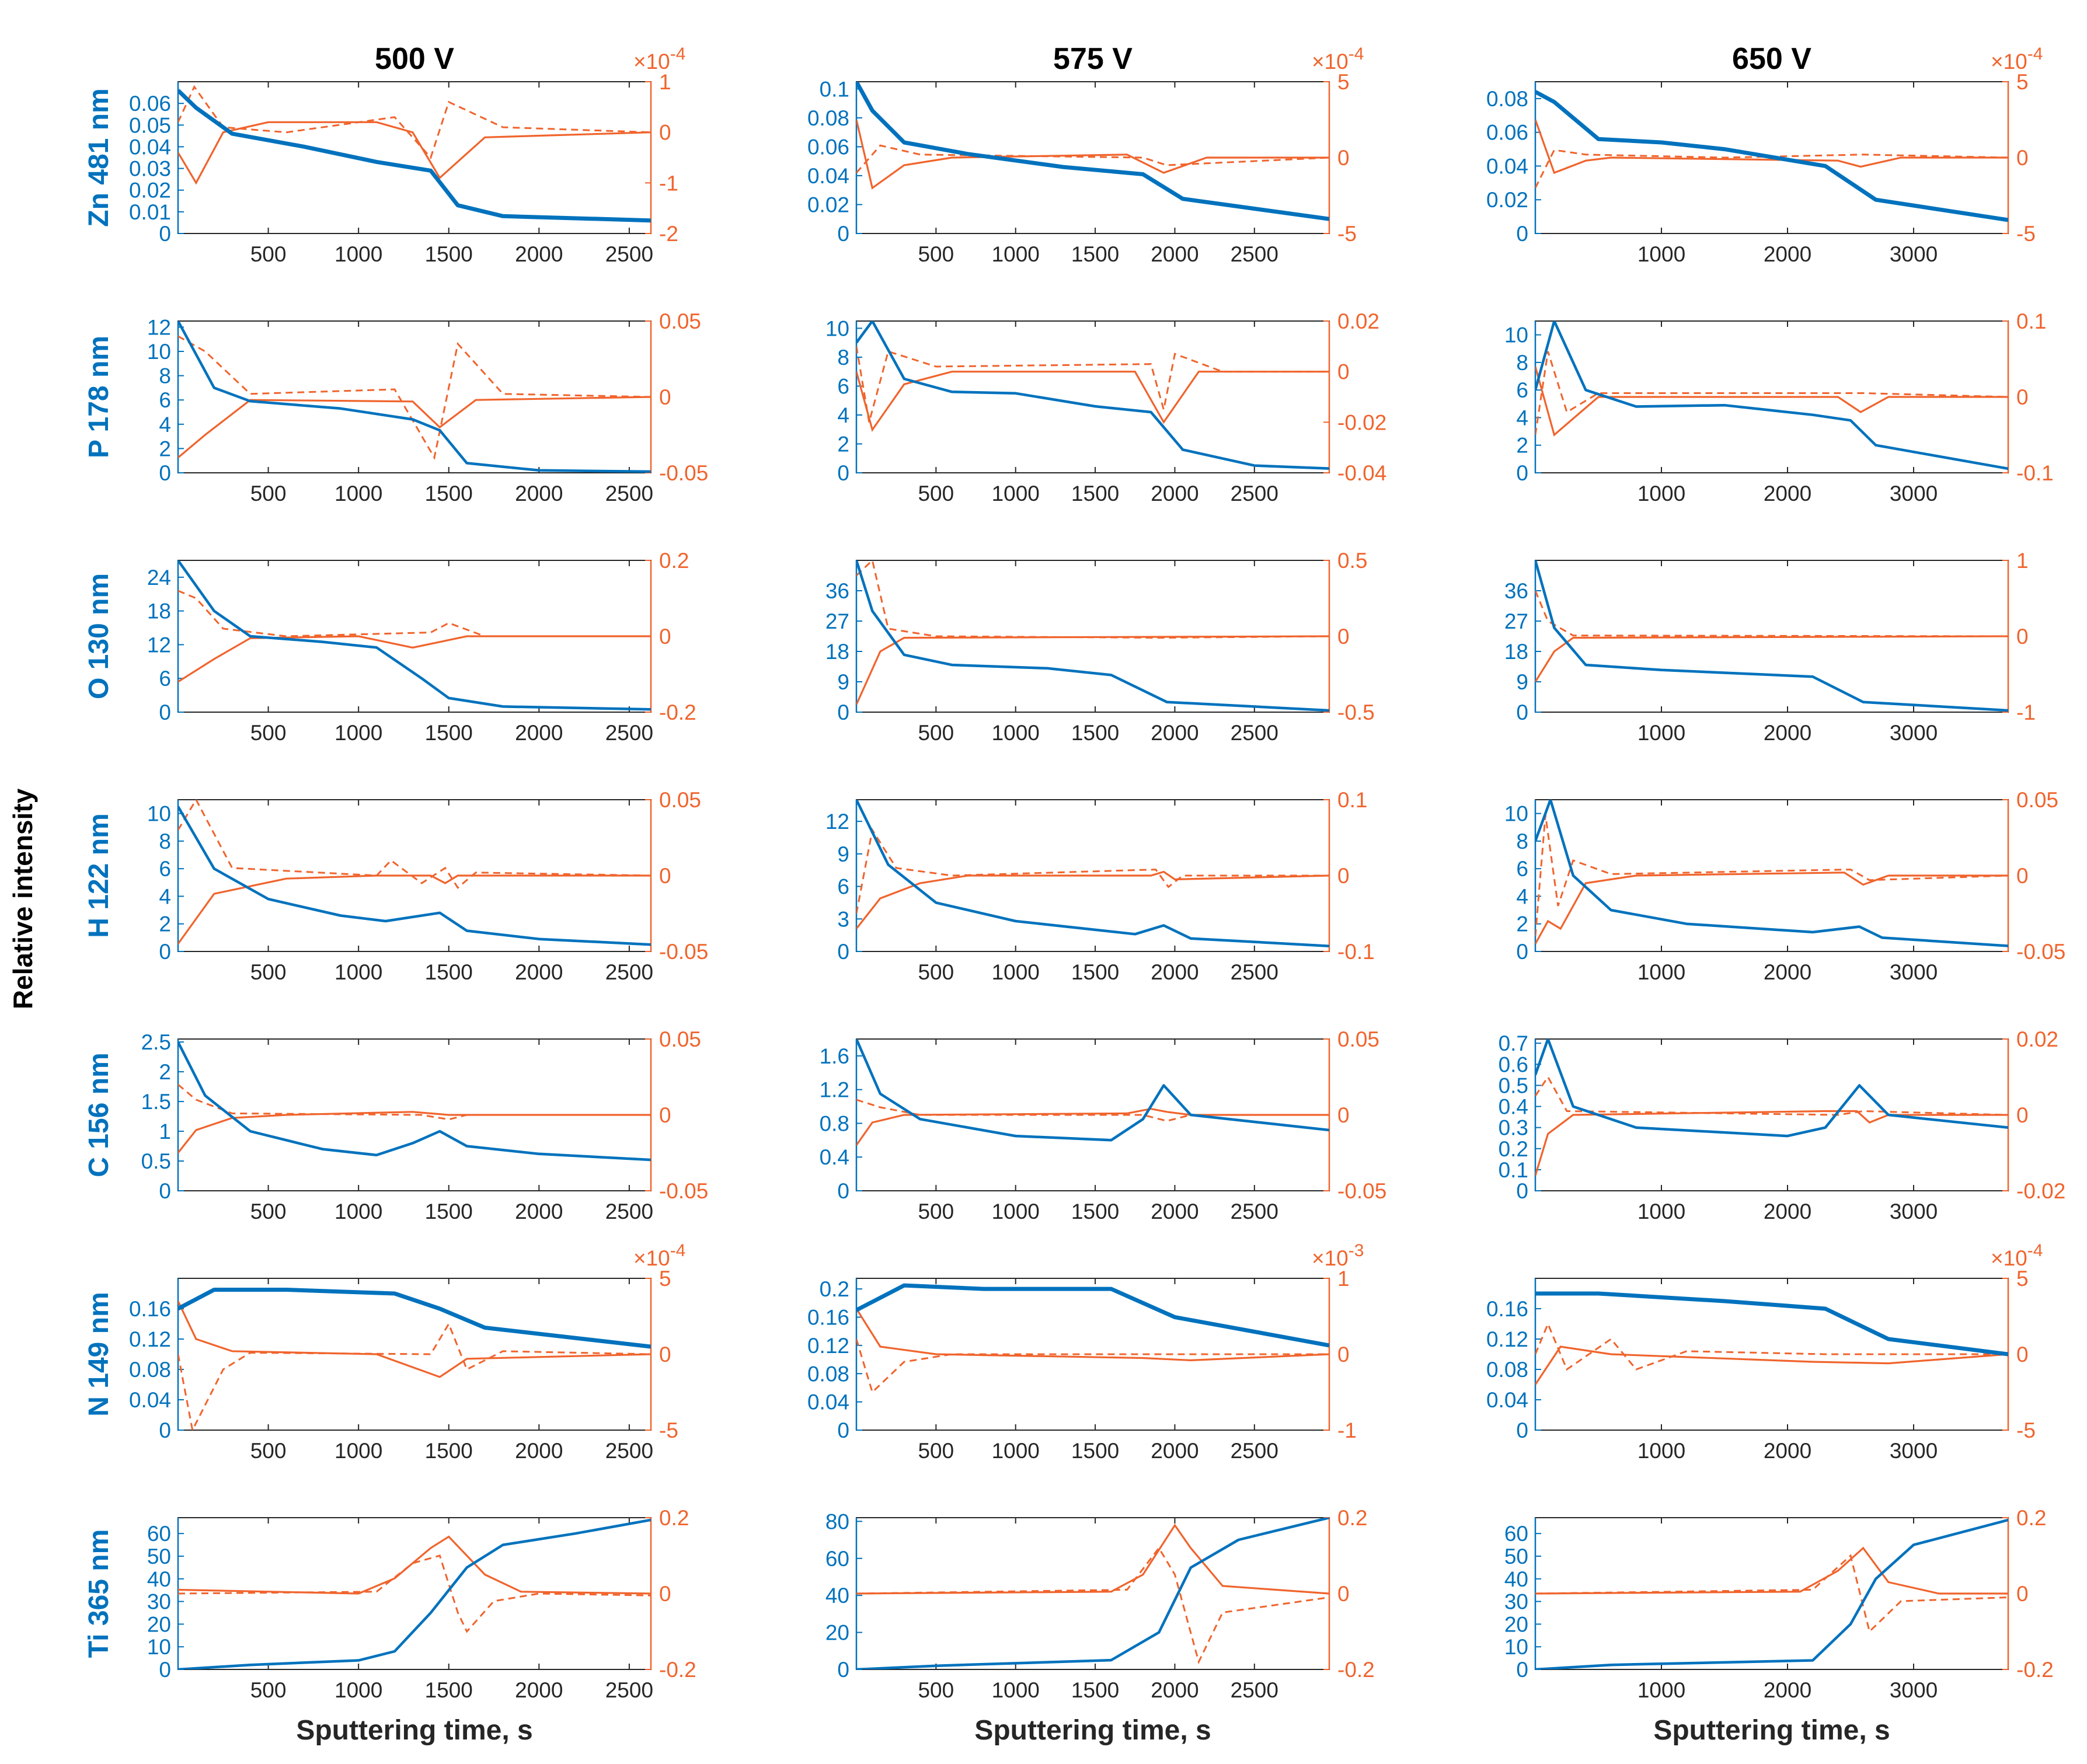  Describe the element at coordinates (678, 1251) in the screenshot. I see `exponent-power: -4` at that location.